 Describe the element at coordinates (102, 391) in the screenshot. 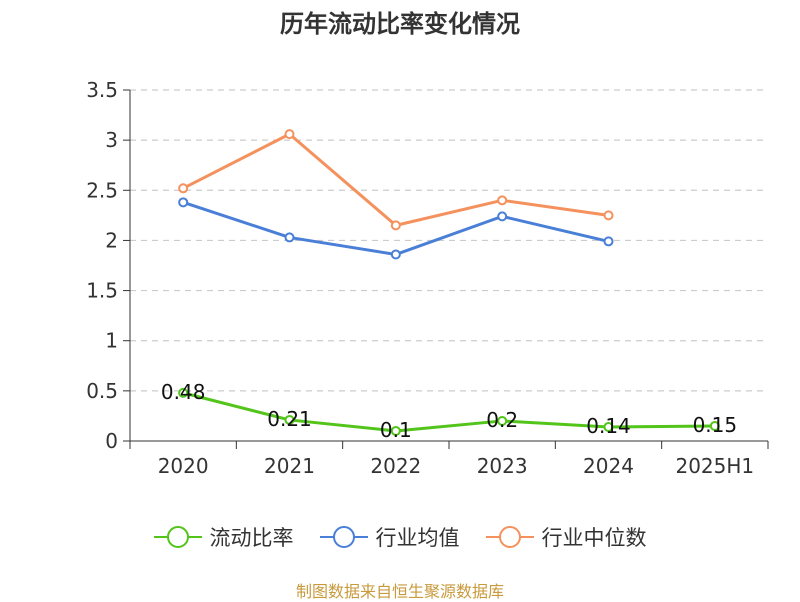

I see `y-tick-label-1: 0.5` at that location.